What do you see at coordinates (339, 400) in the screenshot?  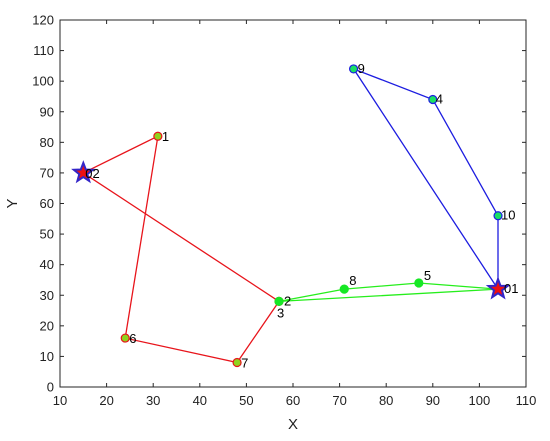 I see `x-tick-label: 70` at bounding box center [339, 400].